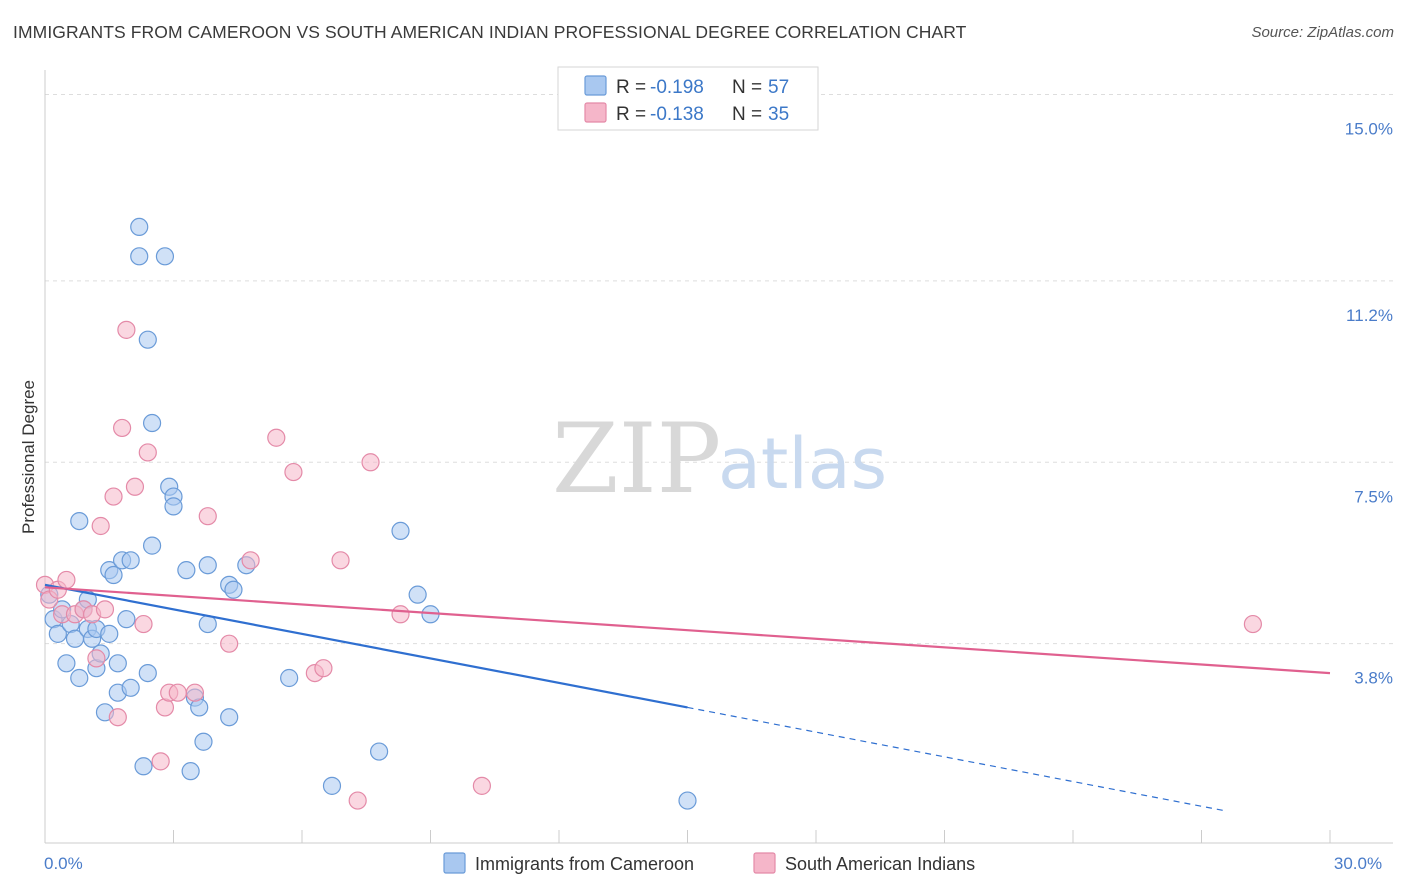  What do you see at coordinates (63, 863) in the screenshot?
I see `x-tick-label: 0.0%` at bounding box center [63, 863].